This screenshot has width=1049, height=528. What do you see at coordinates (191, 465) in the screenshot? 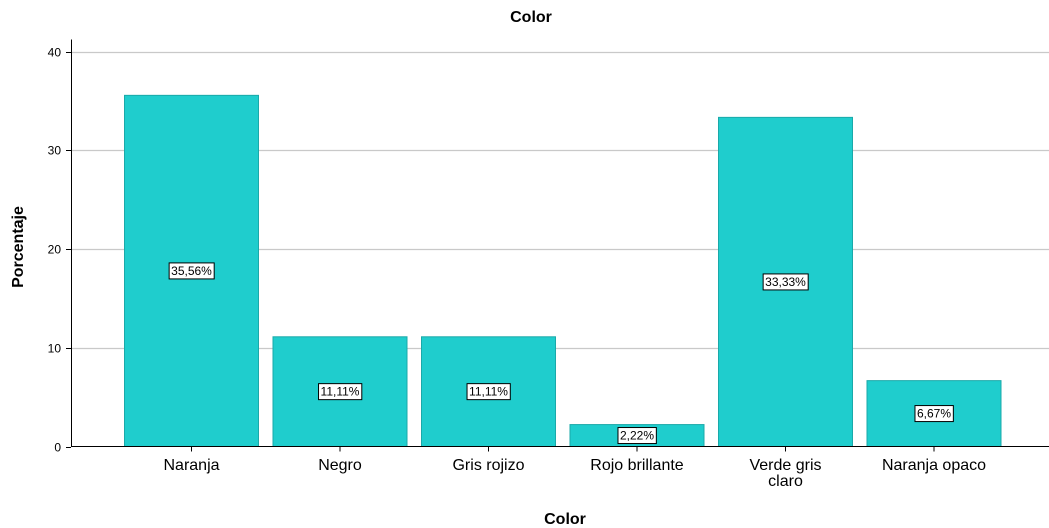
I see `x-category-label: Naranja` at bounding box center [191, 465].